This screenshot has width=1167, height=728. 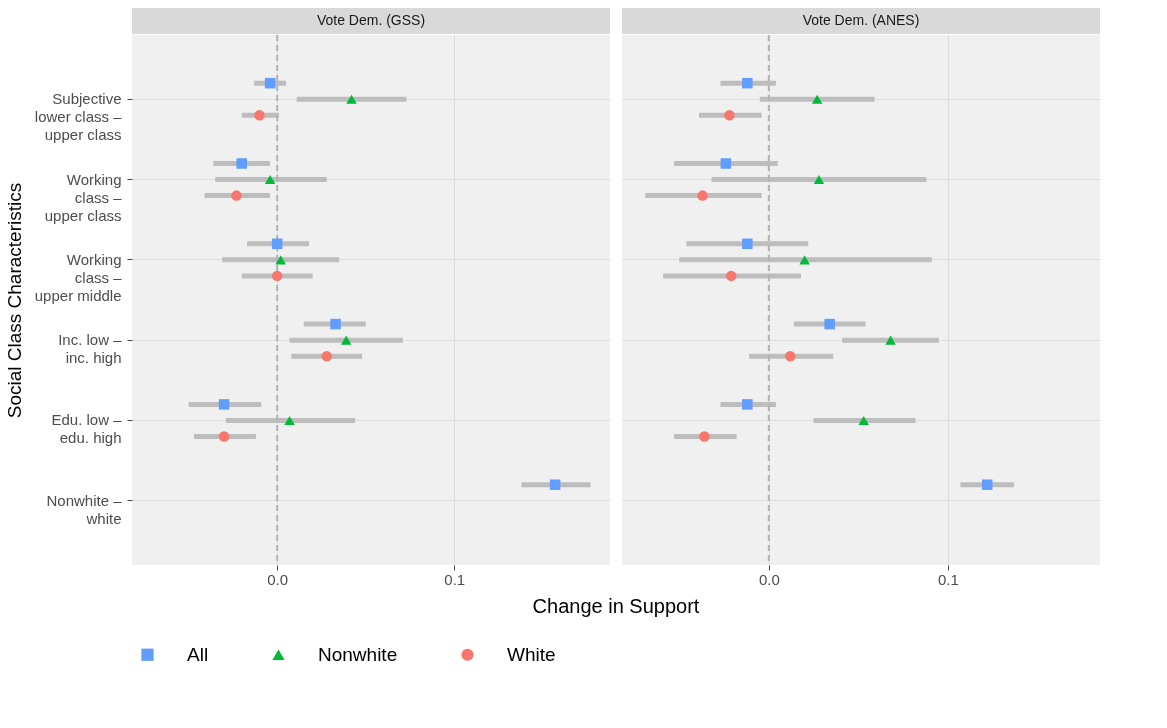 I want to click on legend-label: Nonwhite, so click(x=358, y=654).